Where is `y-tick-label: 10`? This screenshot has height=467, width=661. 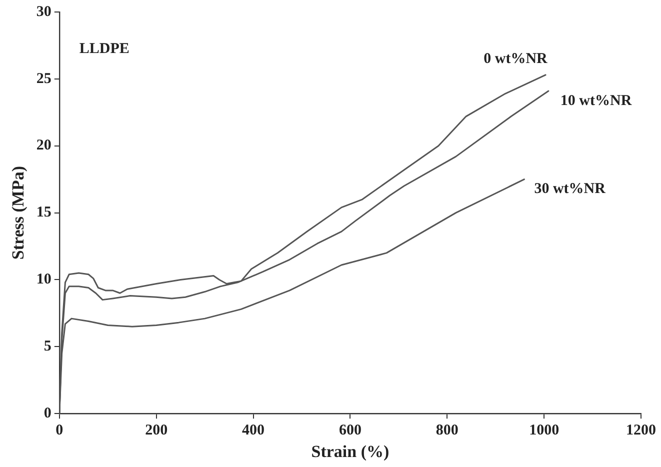 y-tick-label: 10 is located at coordinates (44, 280).